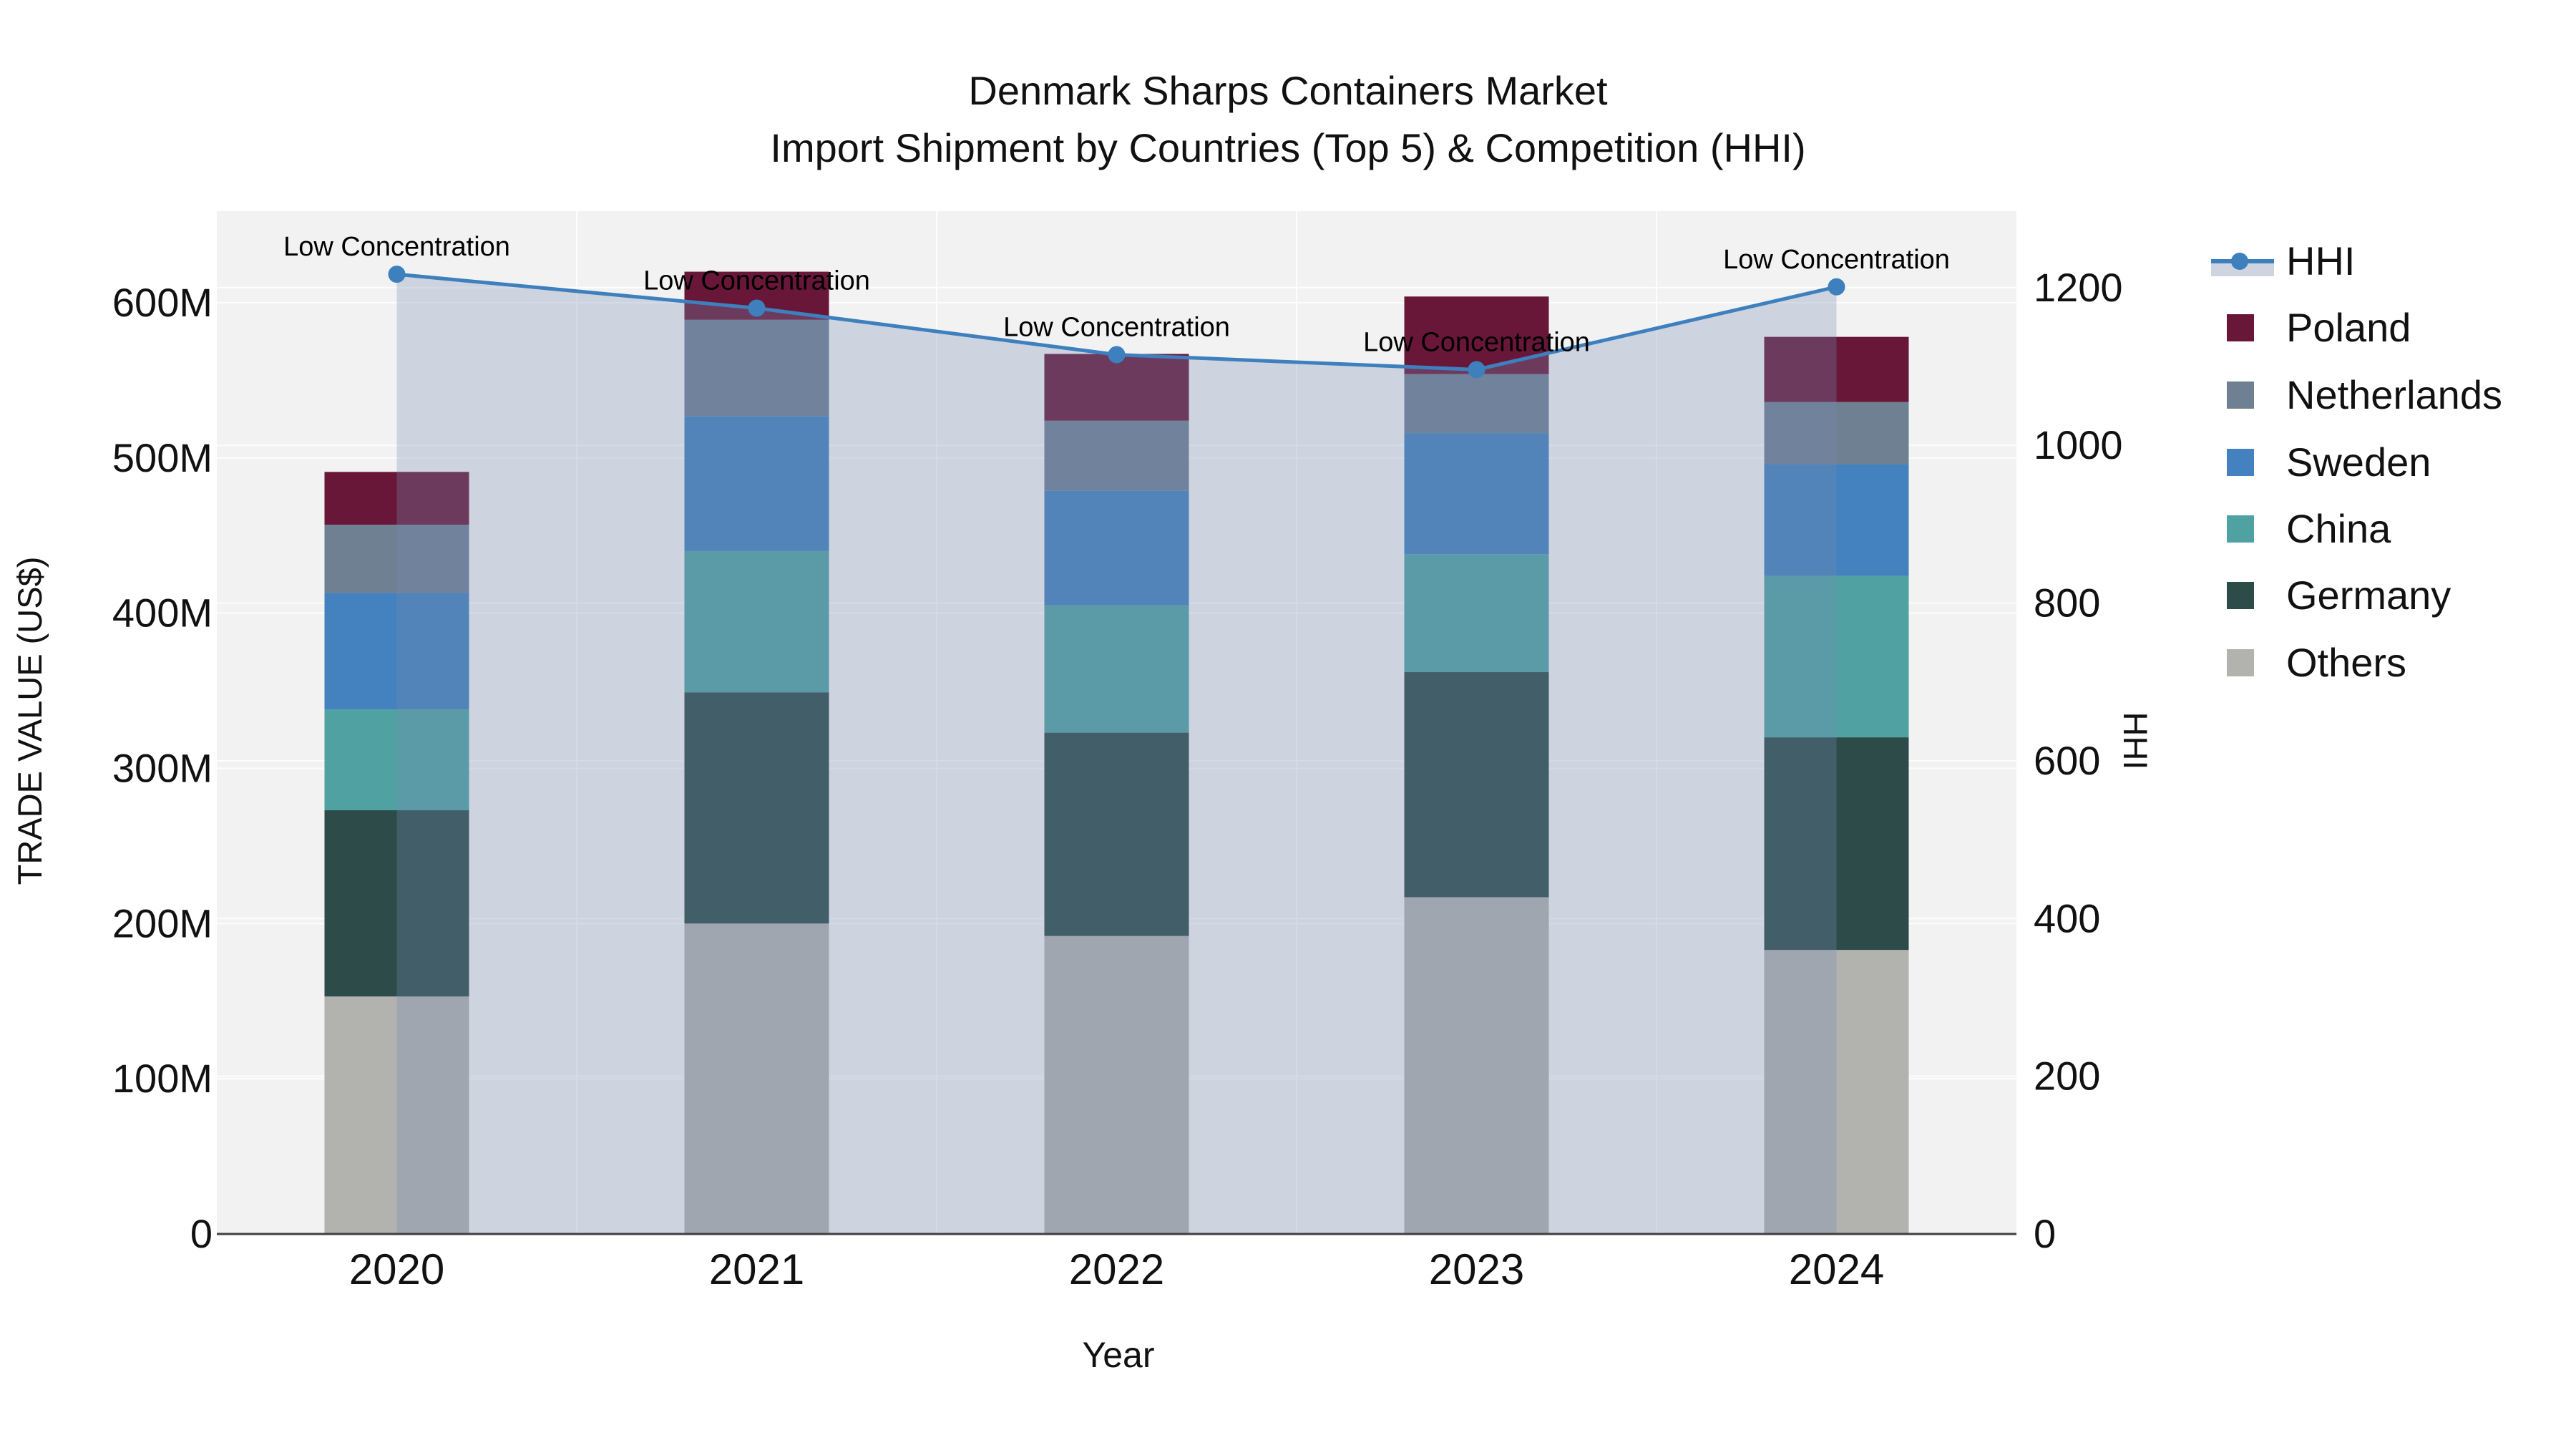 The width and height of the screenshot is (2576, 1453). Describe the element at coordinates (2067, 1076) in the screenshot. I see `y-right-tick-label-200: 200` at that location.